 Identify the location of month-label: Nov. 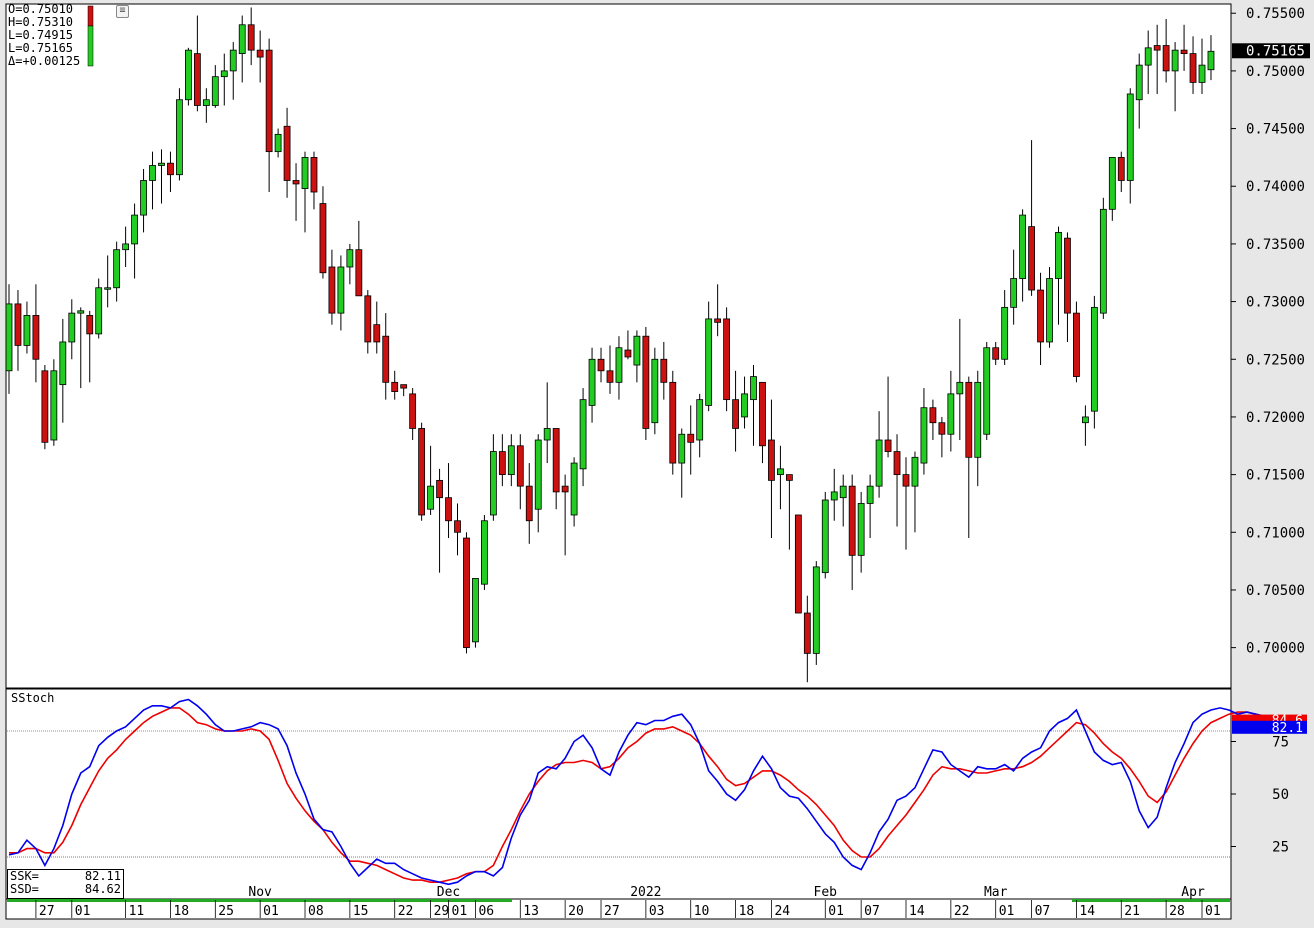
(260, 892).